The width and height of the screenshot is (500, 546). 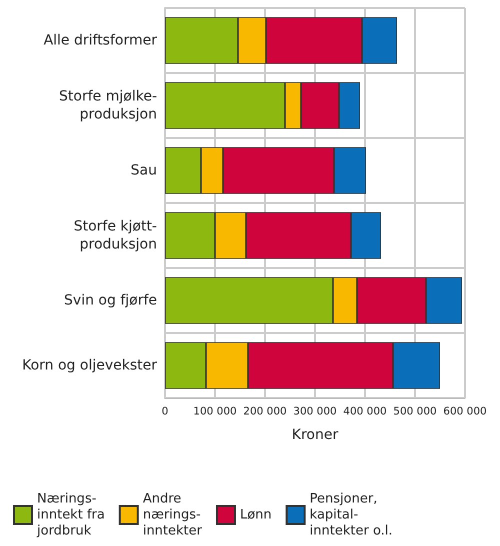 I want to click on x-tick-label: 200 000, so click(x=265, y=412).